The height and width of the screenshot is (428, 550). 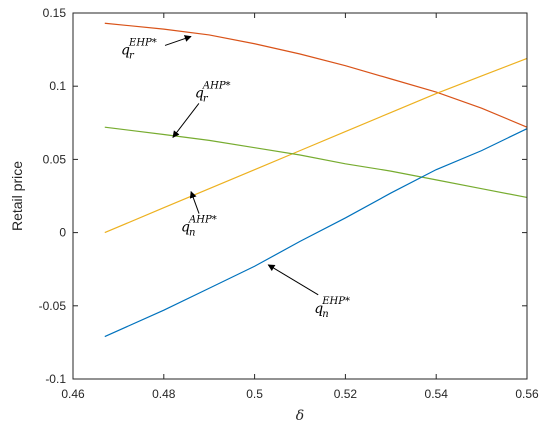 What do you see at coordinates (164, 394) in the screenshot?
I see `x-tick-label: 0.48` at bounding box center [164, 394].